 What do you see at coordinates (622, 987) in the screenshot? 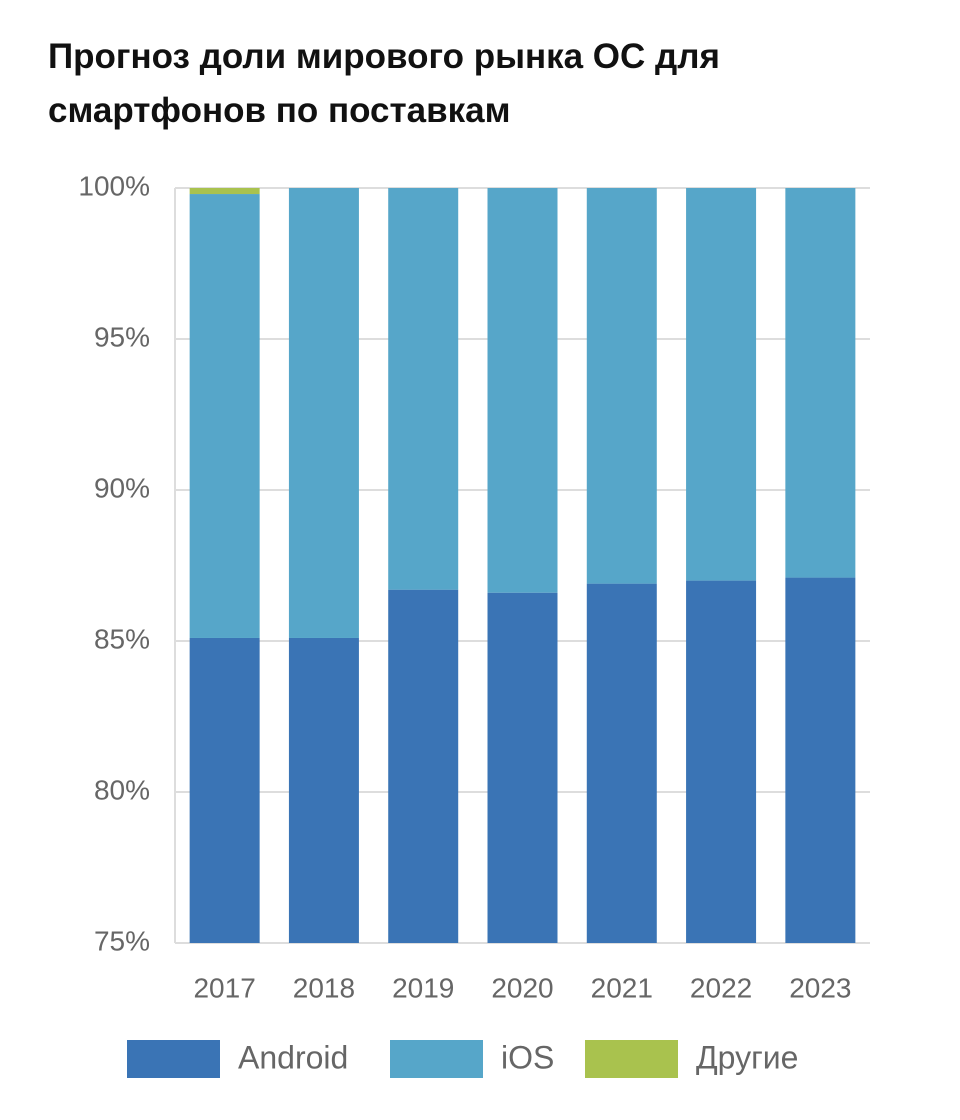
I see `x-tick-label: 2021` at bounding box center [622, 987].